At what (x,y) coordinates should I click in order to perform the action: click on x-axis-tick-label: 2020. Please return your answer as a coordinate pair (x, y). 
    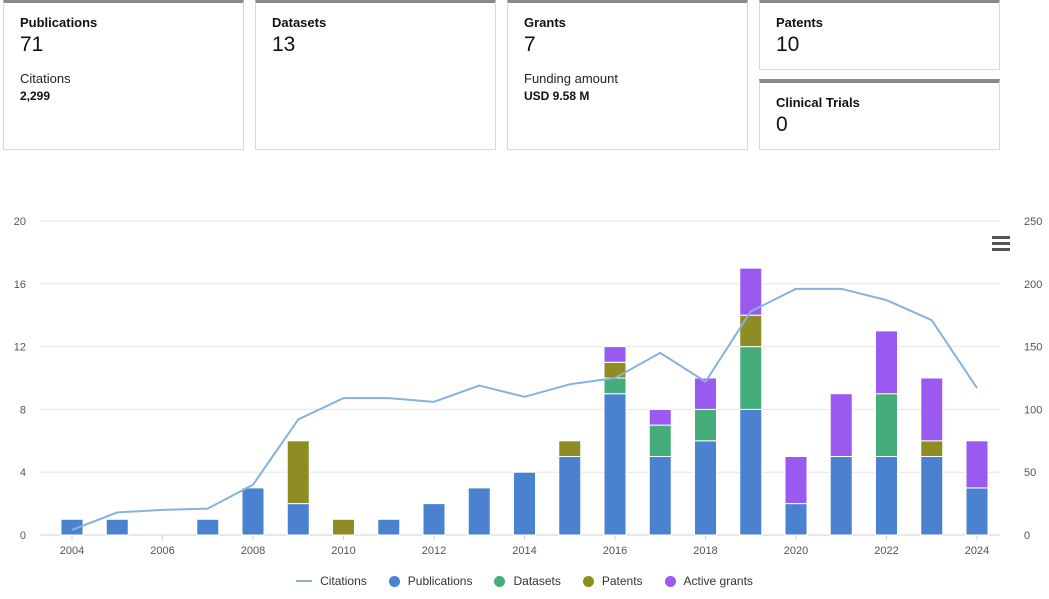
    Looking at the image, I should click on (796, 551).